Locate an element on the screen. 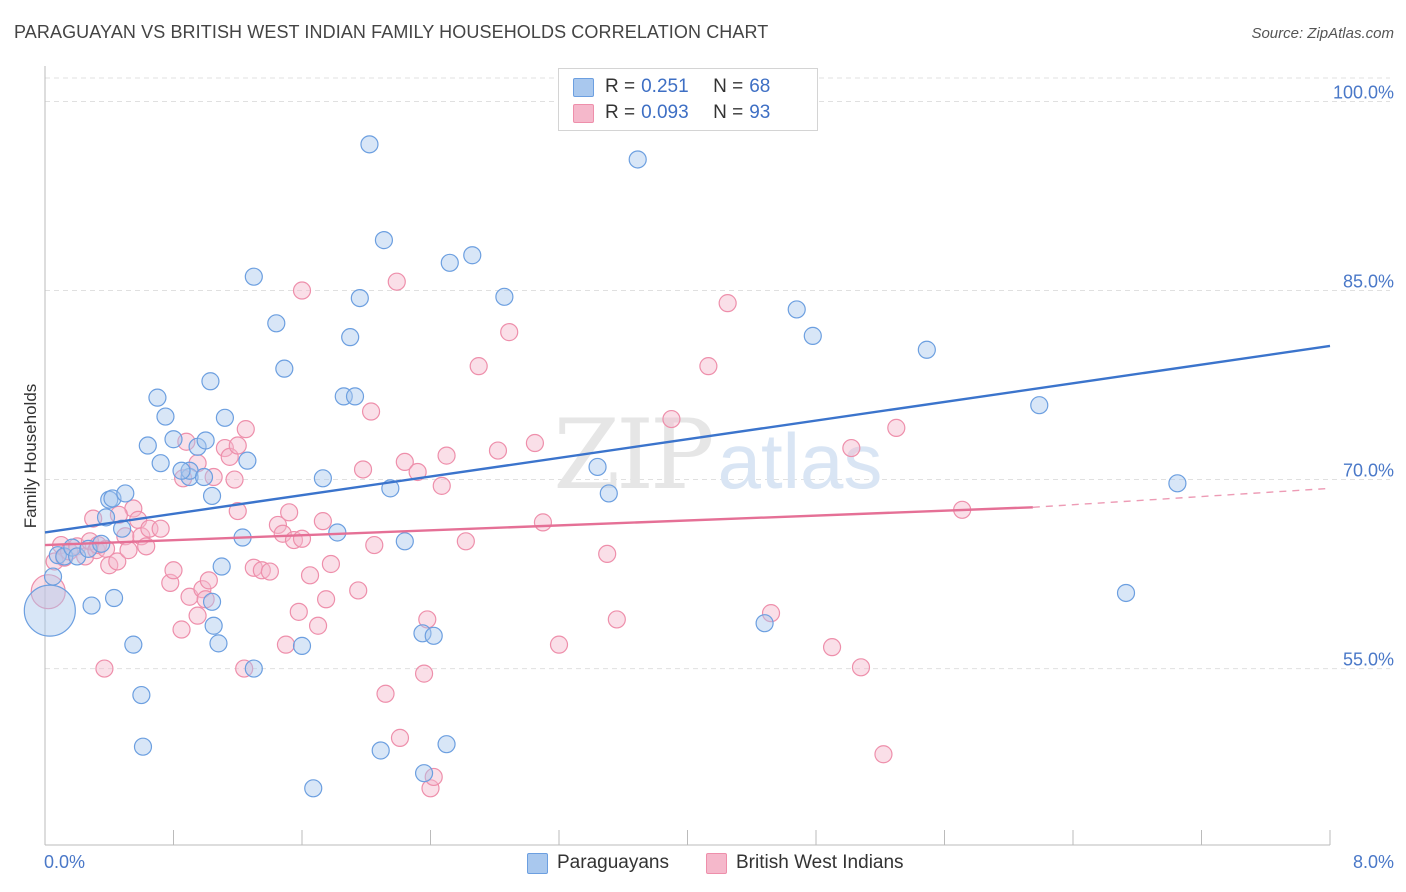 This screenshot has width=1406, height=892. r-value: 0.093 is located at coordinates (665, 112).